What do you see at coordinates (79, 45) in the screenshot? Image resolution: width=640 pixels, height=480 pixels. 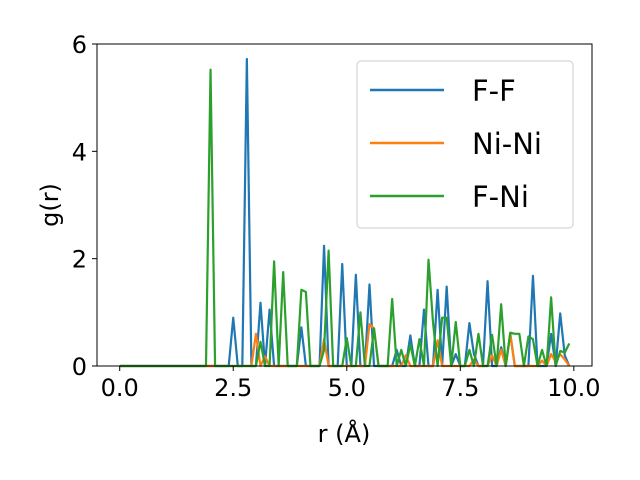 I see `y-tick-label: 6` at bounding box center [79, 45].